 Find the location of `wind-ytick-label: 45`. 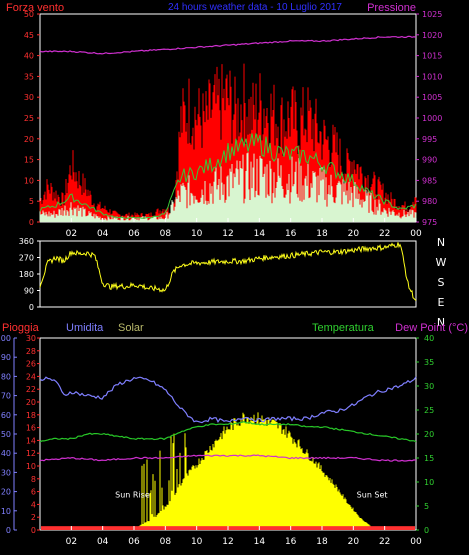

wind-ytick-label: 45 is located at coordinates (29, 35).